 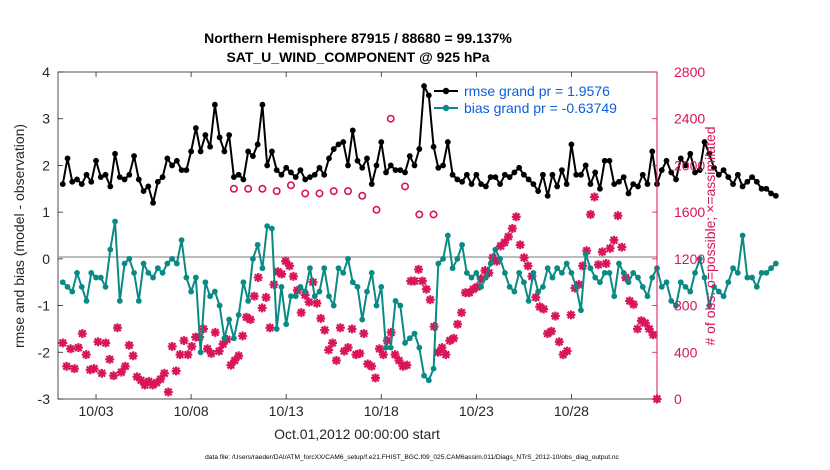 I want to click on y-left-tick-label: -2, so click(x=44, y=352).